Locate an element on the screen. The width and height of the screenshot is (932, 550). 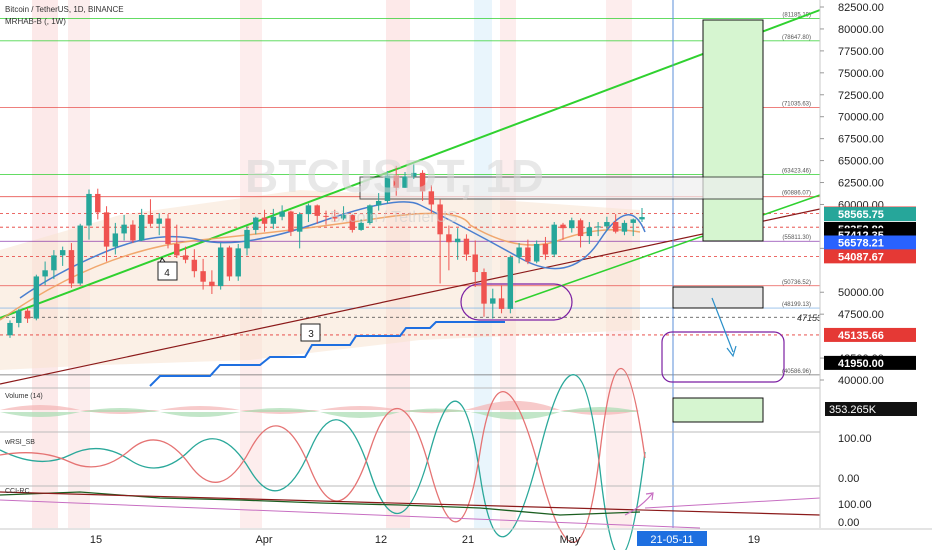
price-tick-label: 65000.00 is located at coordinates (861, 162).